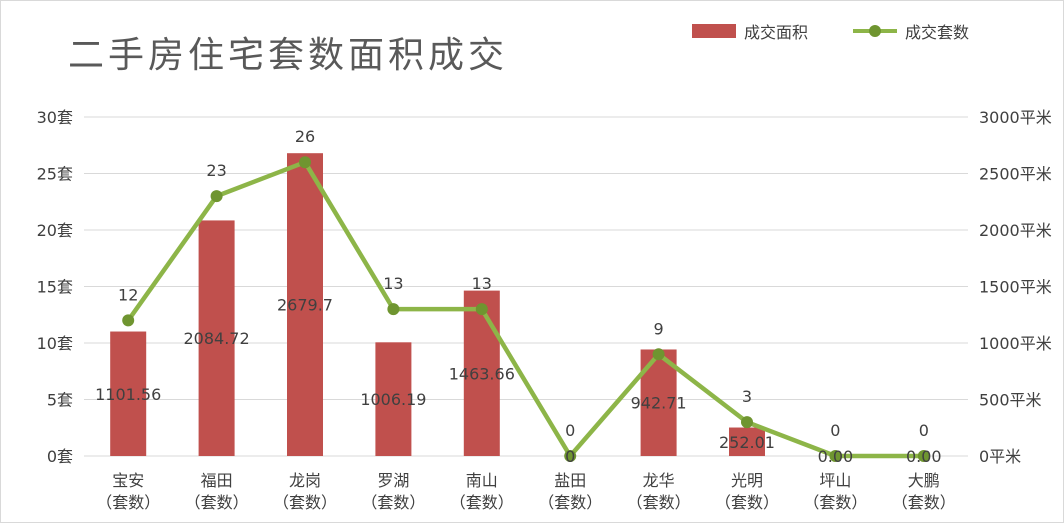 The image size is (1064, 523). I want to click on bar-data-label: 0, so click(570, 456).